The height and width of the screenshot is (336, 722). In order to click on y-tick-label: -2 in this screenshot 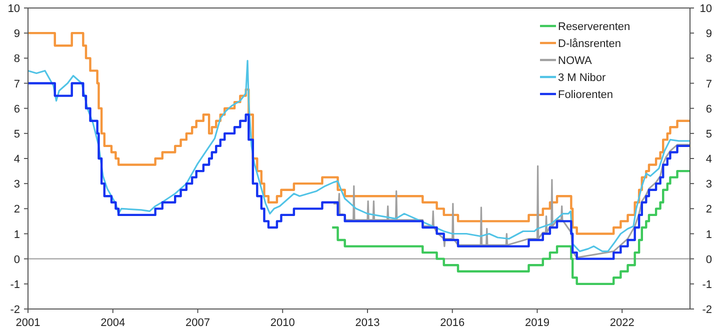, I will do `click(15, 310)`.